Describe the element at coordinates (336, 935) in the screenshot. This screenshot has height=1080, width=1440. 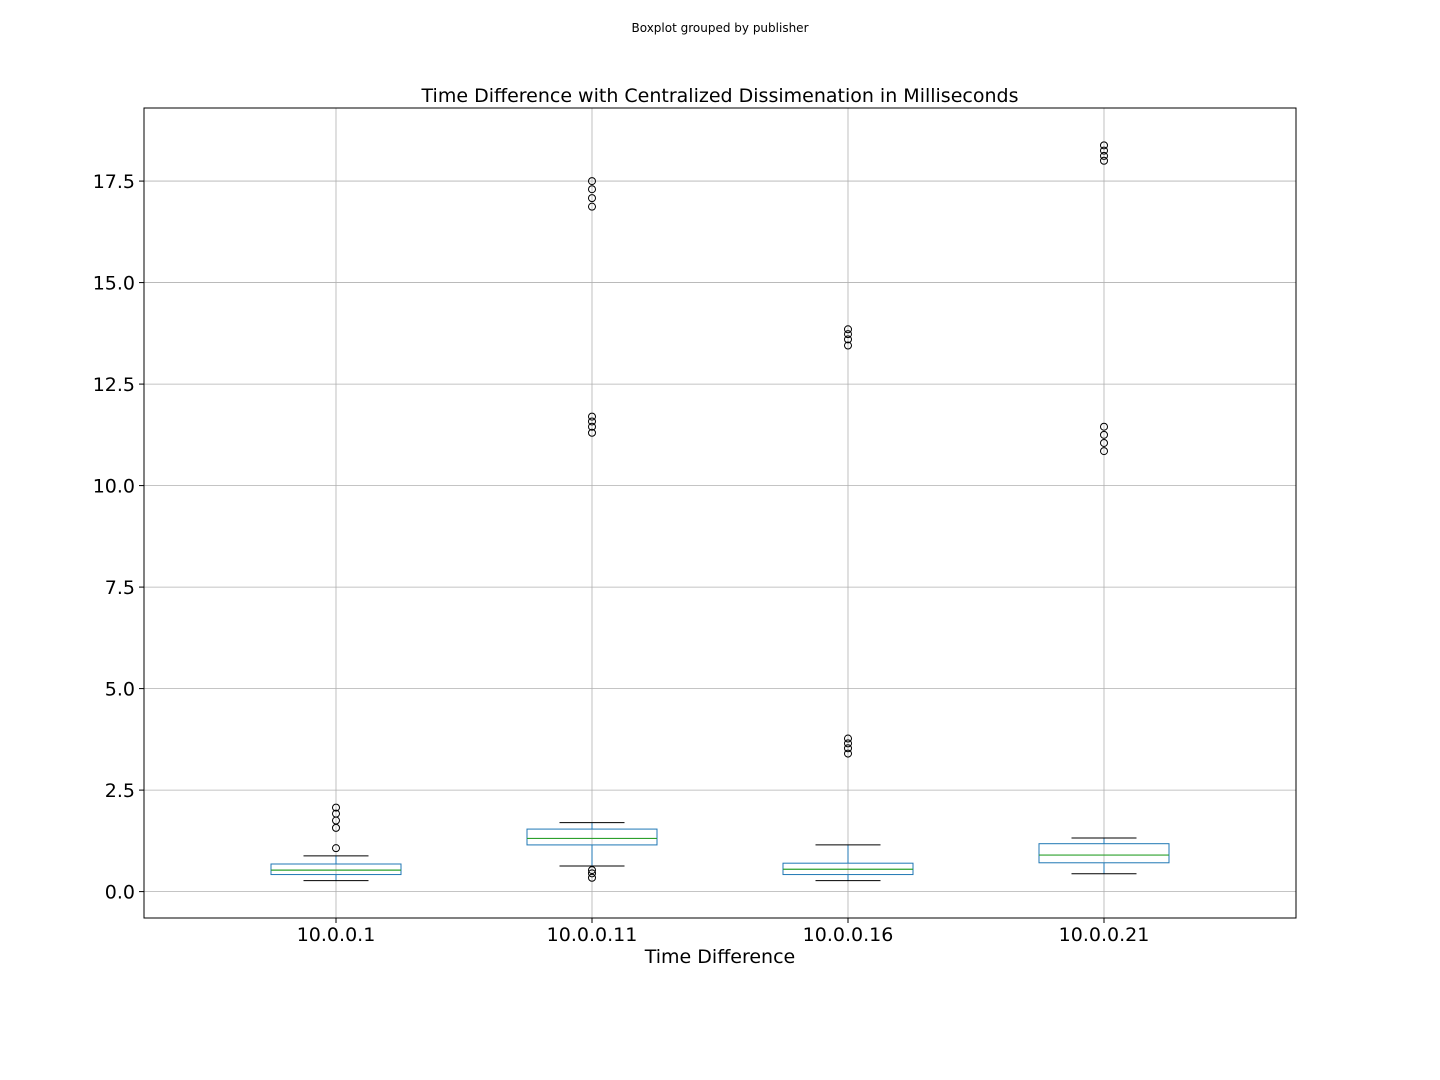
I see `x-tick-label: 10.0.0.1` at that location.